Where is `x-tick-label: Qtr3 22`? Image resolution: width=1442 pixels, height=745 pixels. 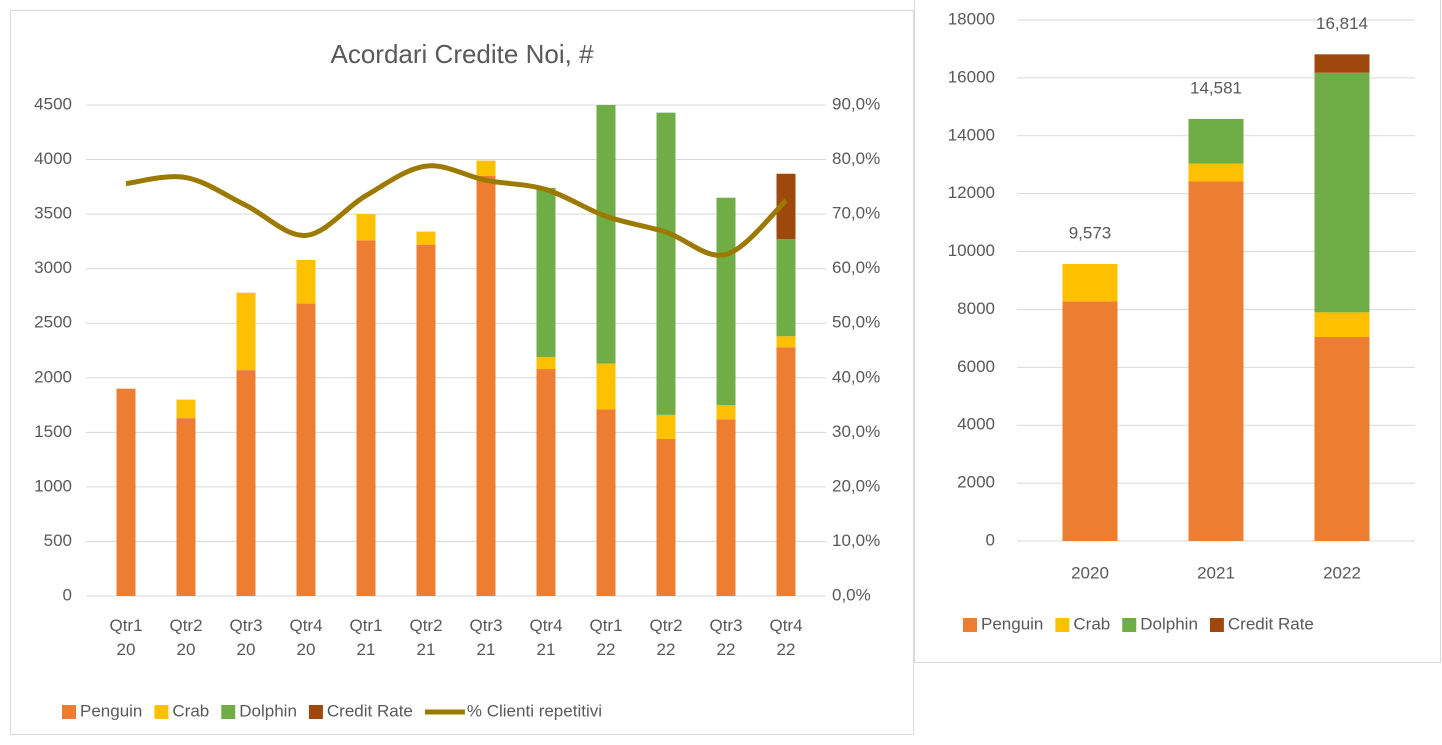 x-tick-label: Qtr3 22 is located at coordinates (726, 637).